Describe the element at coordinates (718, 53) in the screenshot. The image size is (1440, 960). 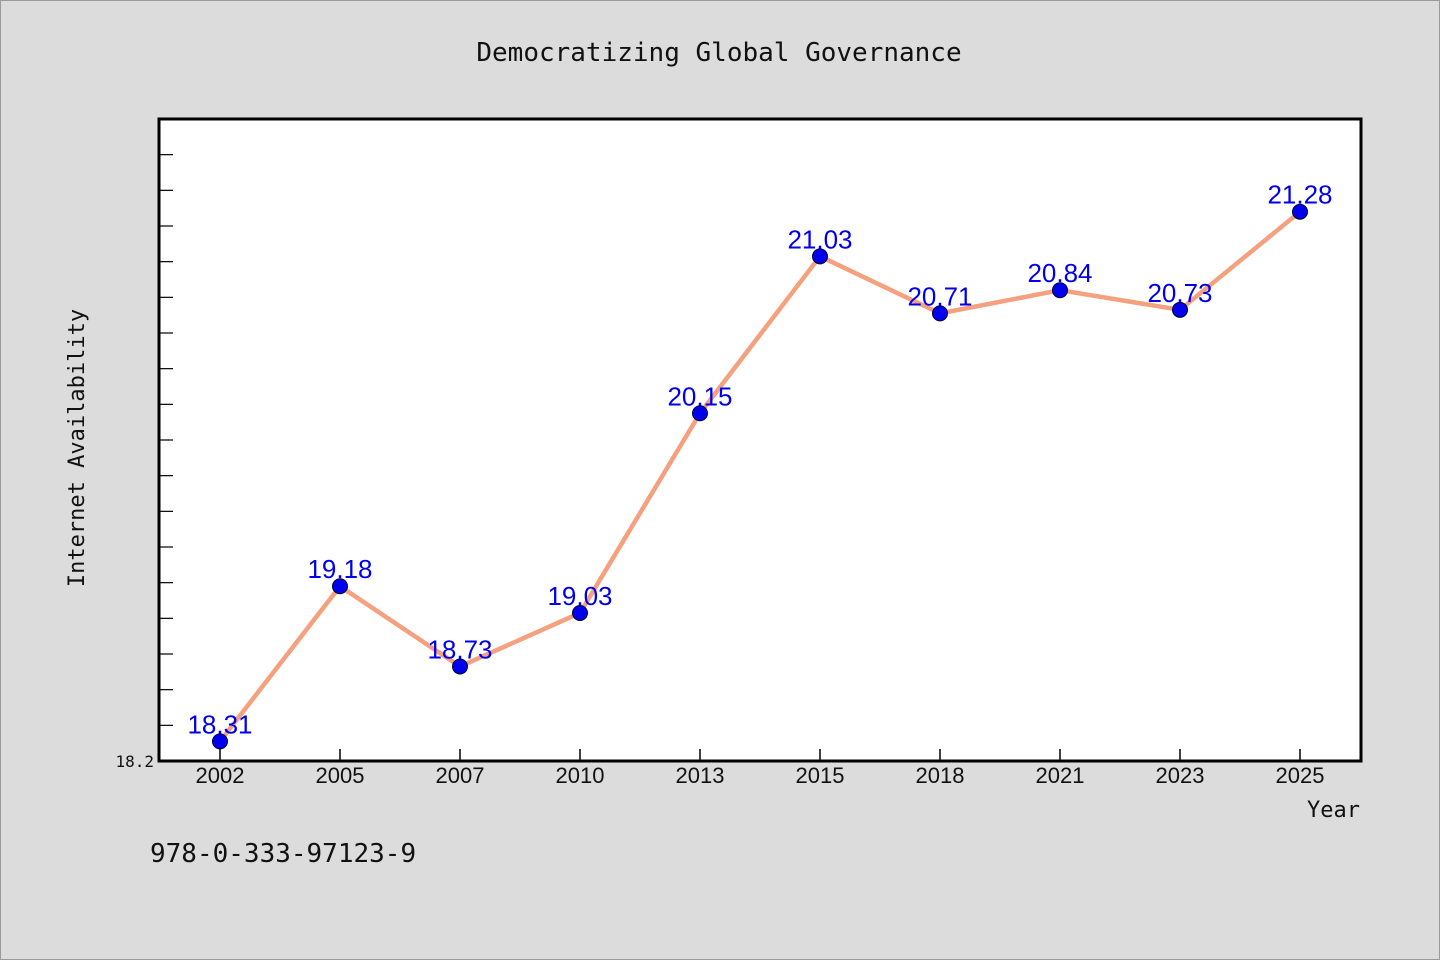
I see `chart-title: Democratizing Global Governance` at that location.